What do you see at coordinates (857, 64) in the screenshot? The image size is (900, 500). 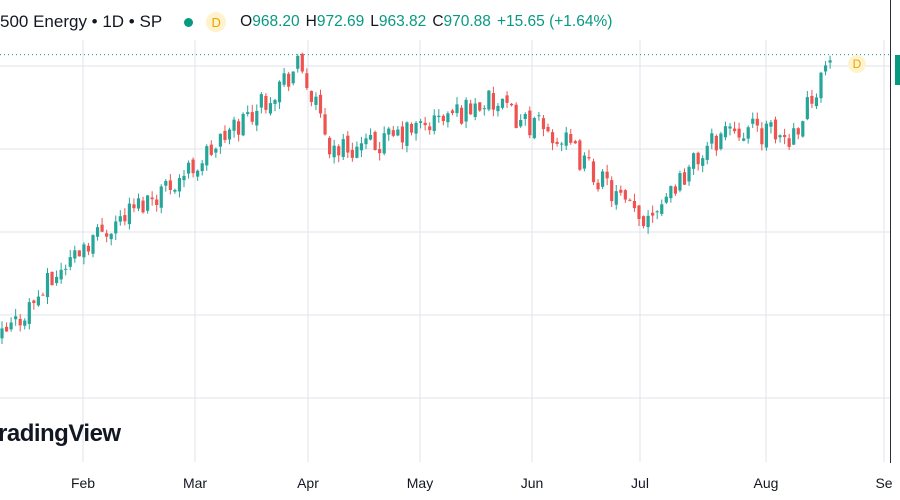 I see `last-bar-dividend-badge: D` at bounding box center [857, 64].